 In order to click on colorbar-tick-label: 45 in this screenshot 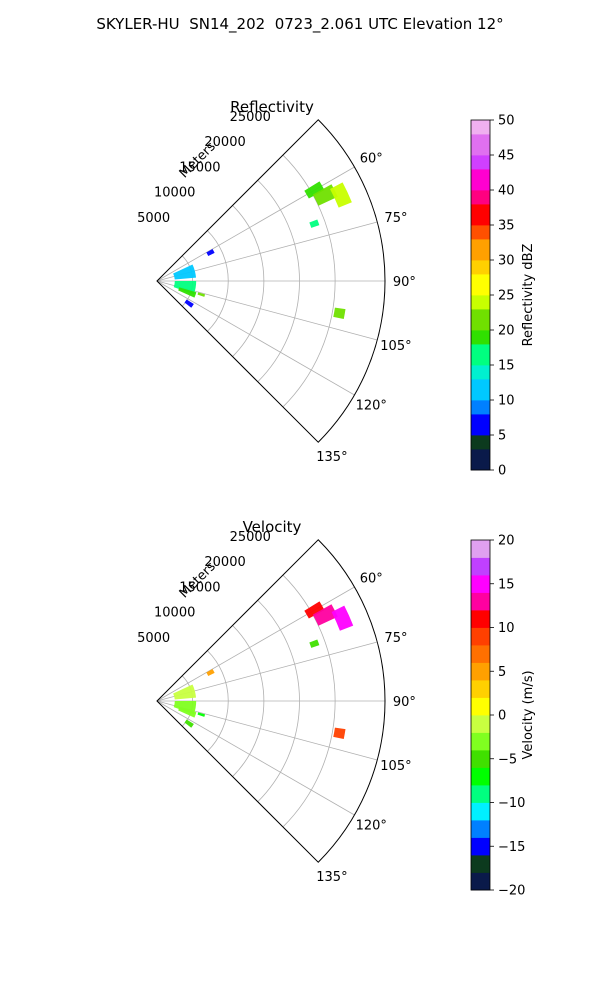, I will do `click(506, 156)`.